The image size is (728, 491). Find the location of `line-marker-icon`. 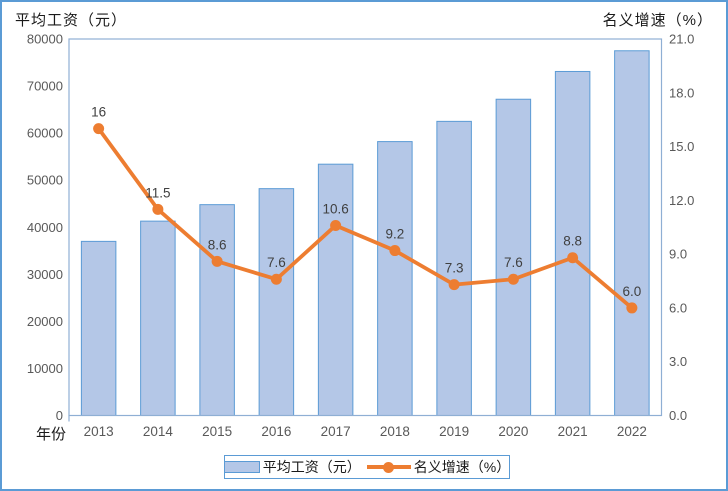

line-marker-icon is located at coordinates (389, 467).